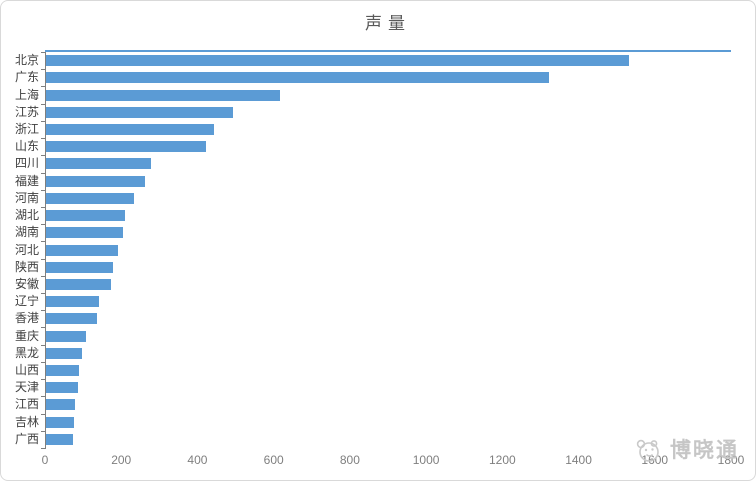 The image size is (756, 481). I want to click on bar-河南, so click(90, 198).